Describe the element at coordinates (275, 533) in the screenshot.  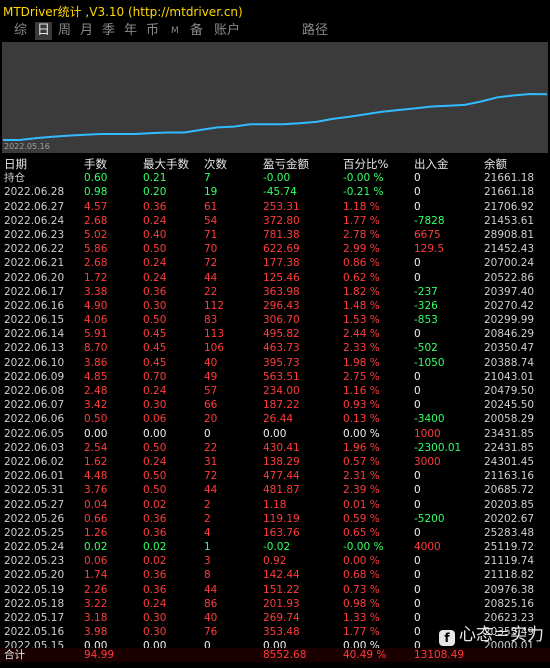
I see `table-row: 2022.05.25 1.26 0.36 4 163.76 0.65 % 0 25283.48` at that location.